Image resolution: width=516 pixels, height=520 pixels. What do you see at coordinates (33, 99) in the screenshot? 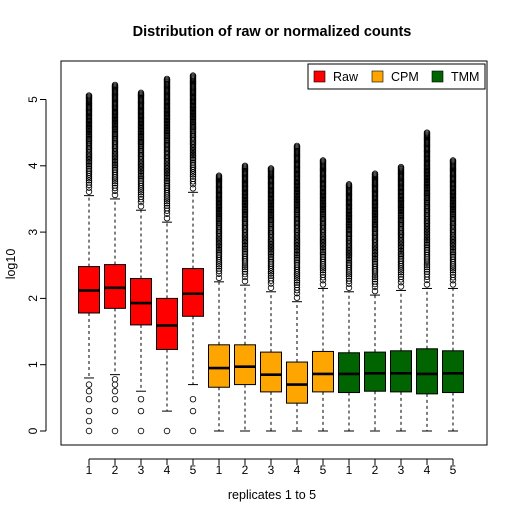
I see `y-tick-label: 5` at bounding box center [33, 99].